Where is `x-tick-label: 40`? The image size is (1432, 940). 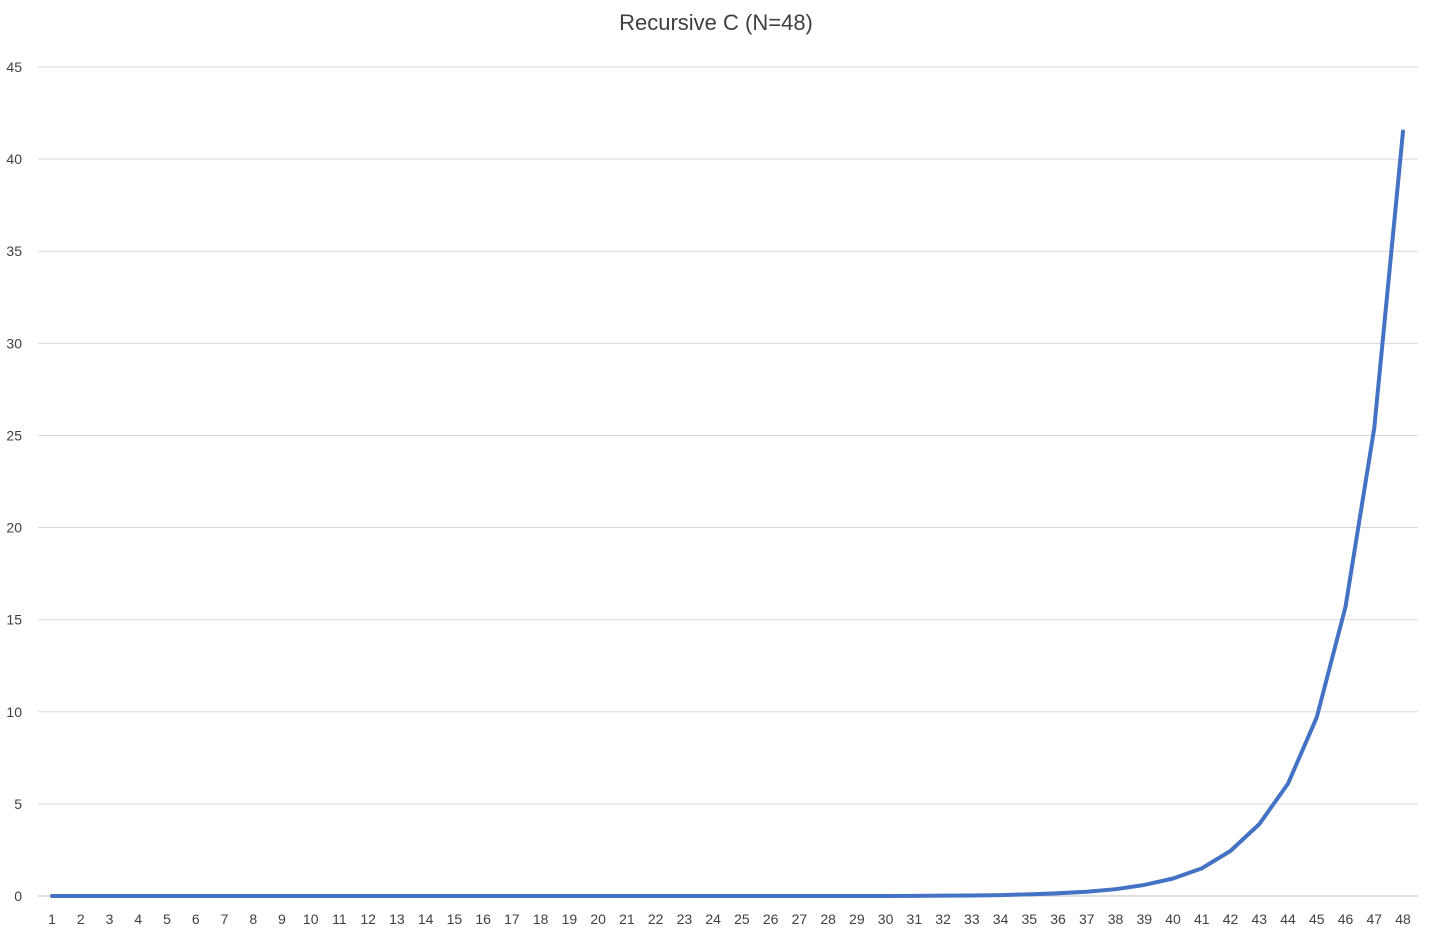 x-tick-label: 40 is located at coordinates (1173, 919).